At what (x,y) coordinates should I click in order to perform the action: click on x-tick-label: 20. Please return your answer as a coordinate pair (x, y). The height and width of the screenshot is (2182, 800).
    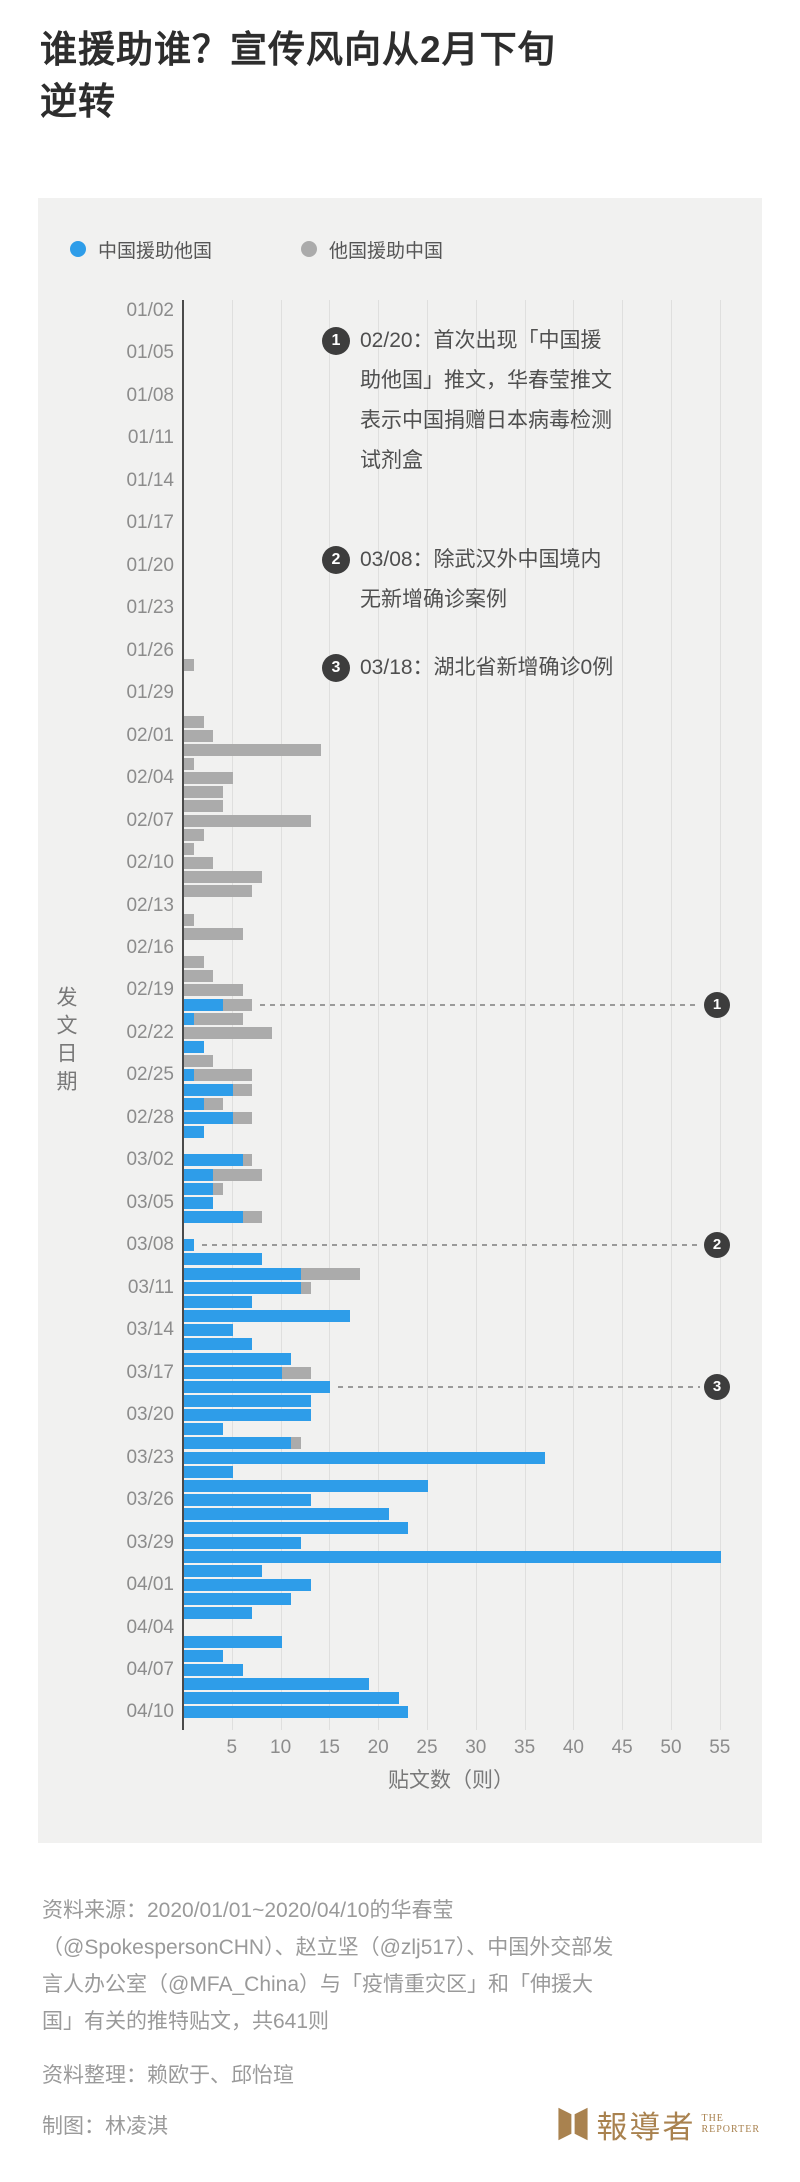
    Looking at the image, I should click on (378, 1747).